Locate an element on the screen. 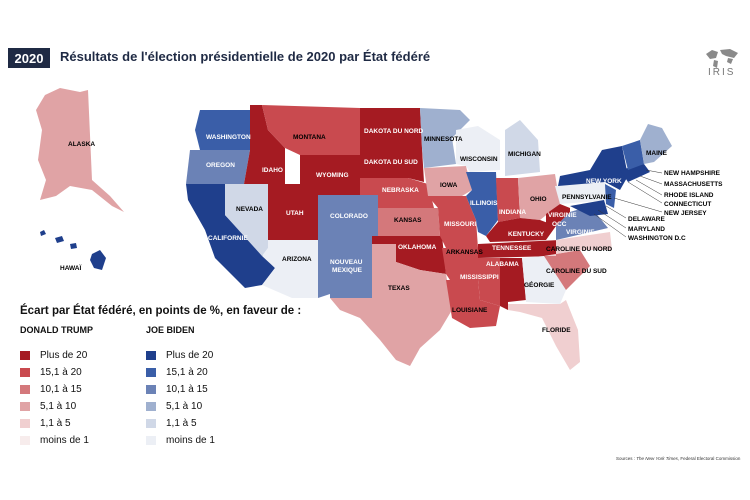 The image size is (750, 500). state-texas is located at coordinates (391, 305).